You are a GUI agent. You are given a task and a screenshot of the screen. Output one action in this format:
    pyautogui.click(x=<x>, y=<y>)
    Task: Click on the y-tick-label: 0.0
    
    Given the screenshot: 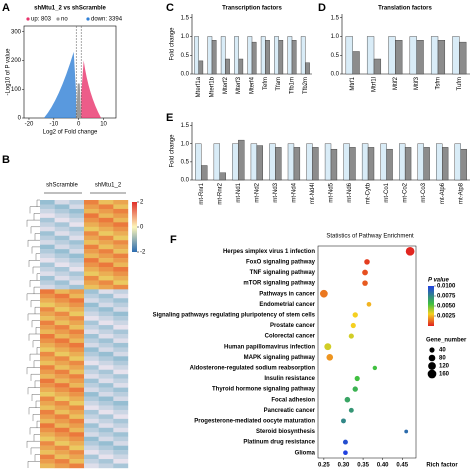 What is the action you would take?
    pyautogui.click(x=185, y=181)
    